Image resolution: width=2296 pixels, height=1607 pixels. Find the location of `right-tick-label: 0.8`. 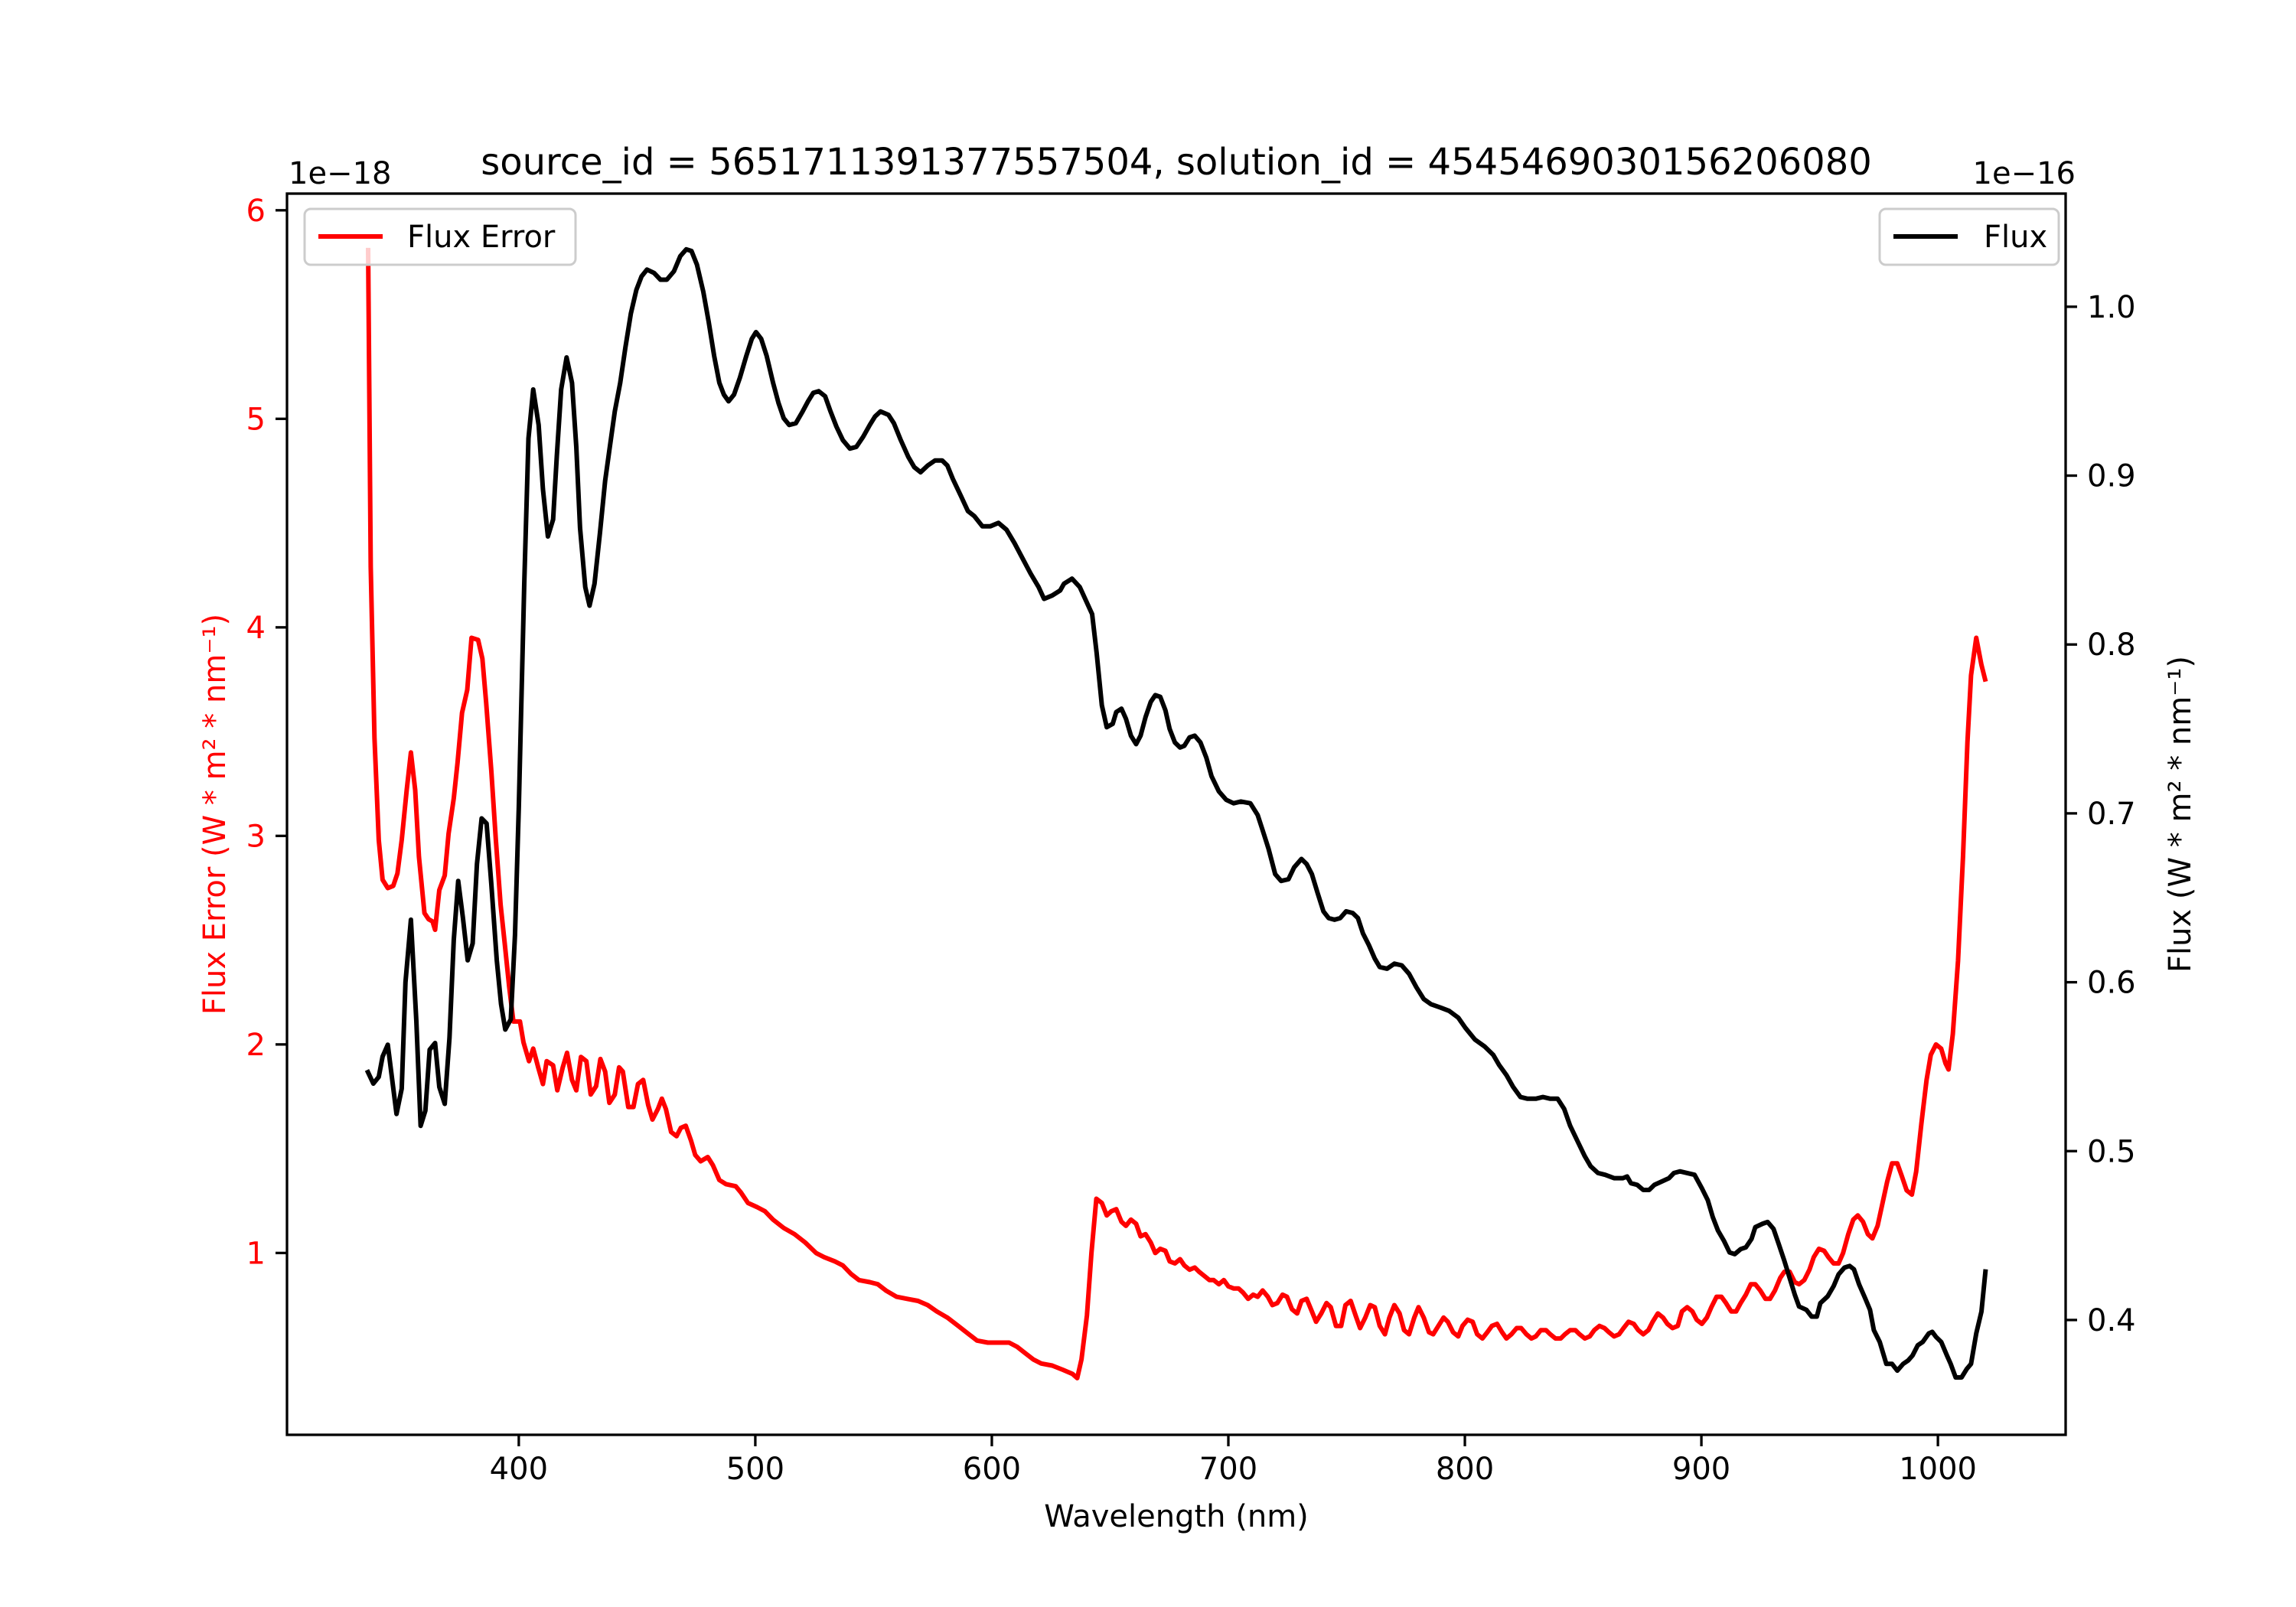

right-tick-label: 0.8 is located at coordinates (2111, 645).